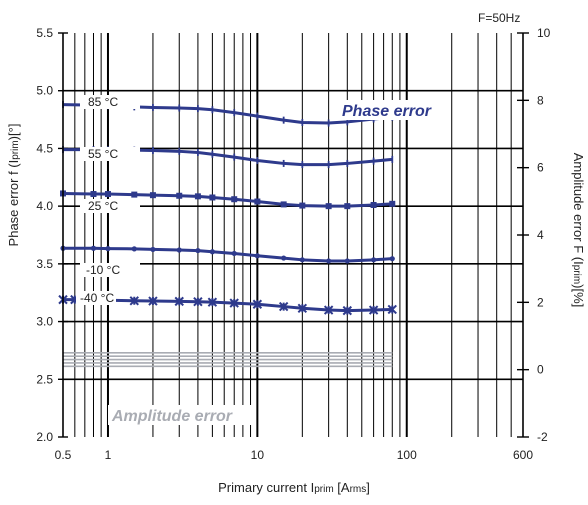 The width and height of the screenshot is (588, 505). I want to click on y-left-tick-label: 3.0, so click(44, 322).